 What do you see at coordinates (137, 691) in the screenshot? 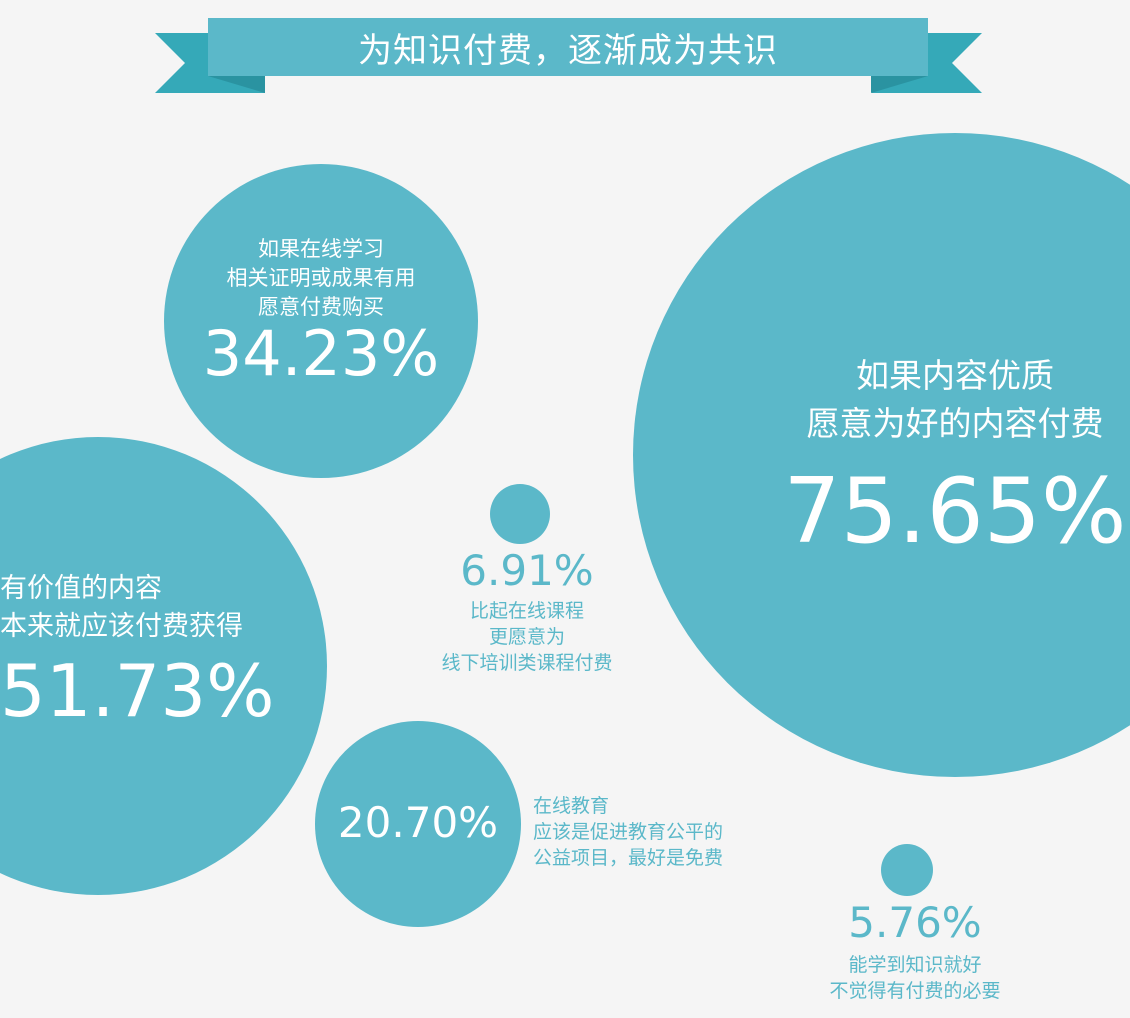
I see `bubble-value-label: 51.73%` at bounding box center [137, 691].